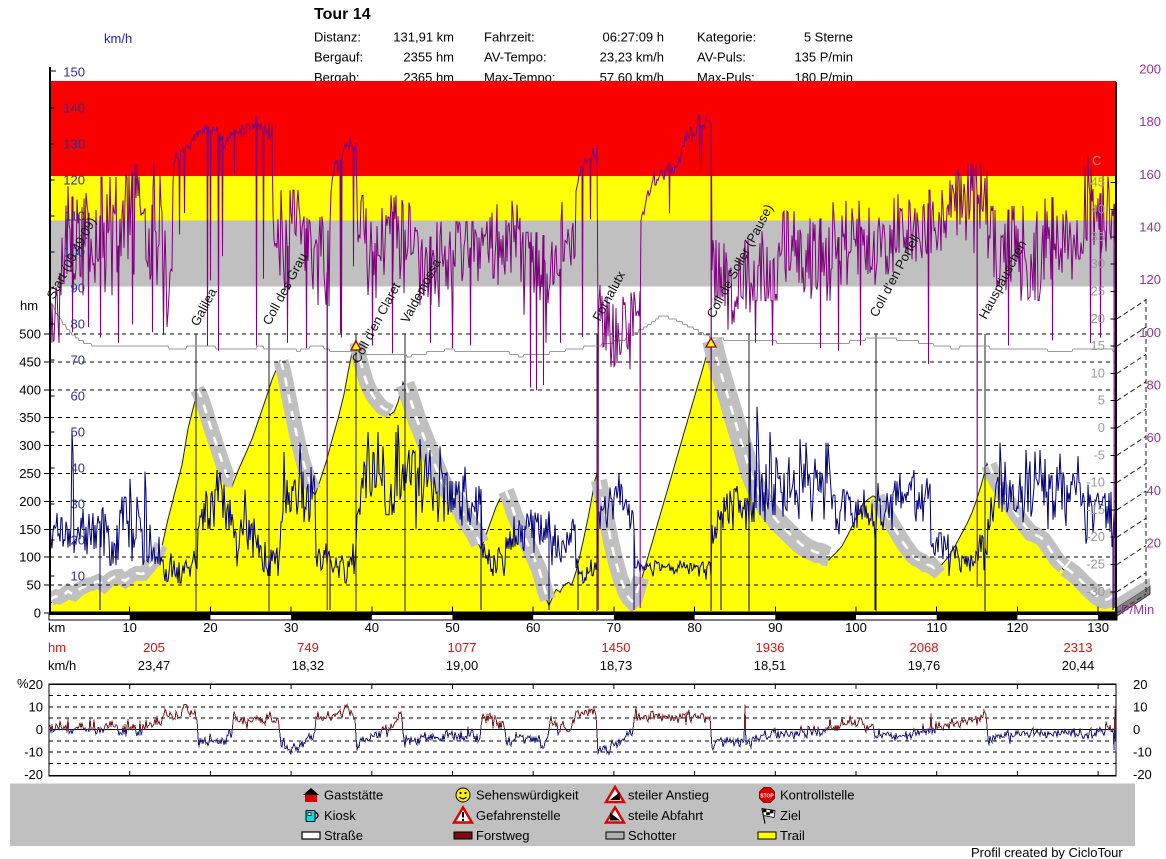 This screenshot has width=1166, height=859. I want to click on svg-text: steile Abfahrt, so click(666, 815).